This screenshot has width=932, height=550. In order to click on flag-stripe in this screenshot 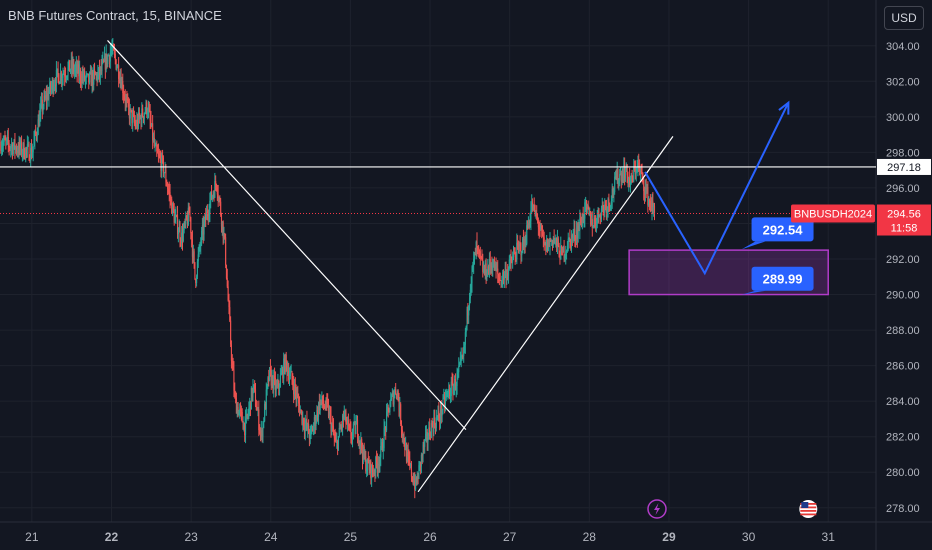, I will do `click(808, 514)`.